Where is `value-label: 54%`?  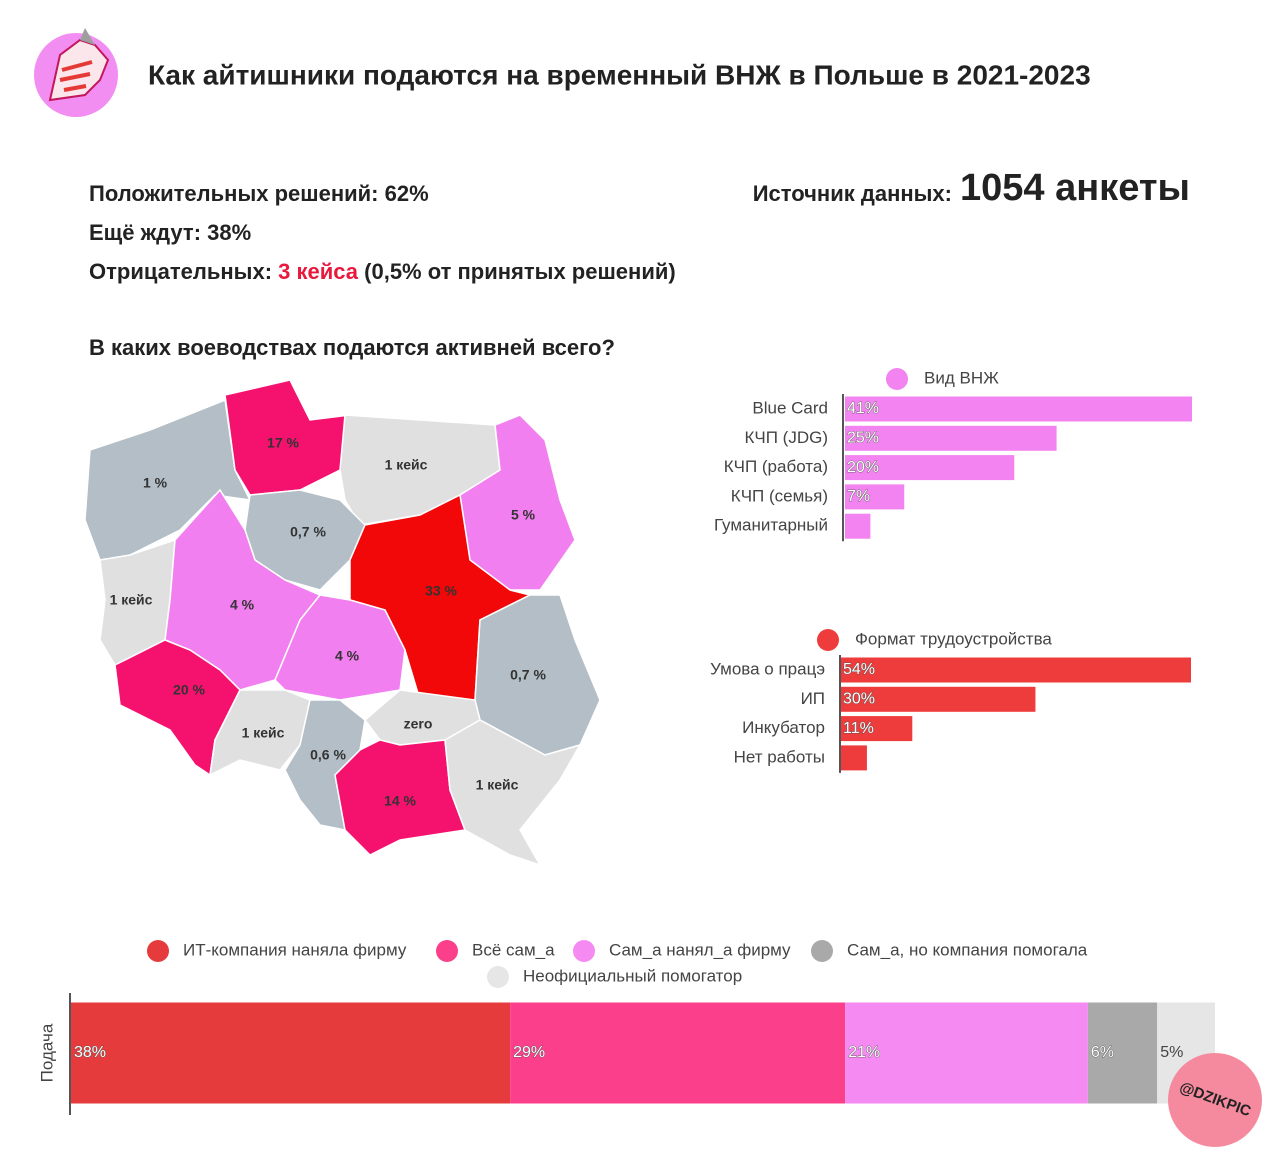
value-label: 54% is located at coordinates (859, 669).